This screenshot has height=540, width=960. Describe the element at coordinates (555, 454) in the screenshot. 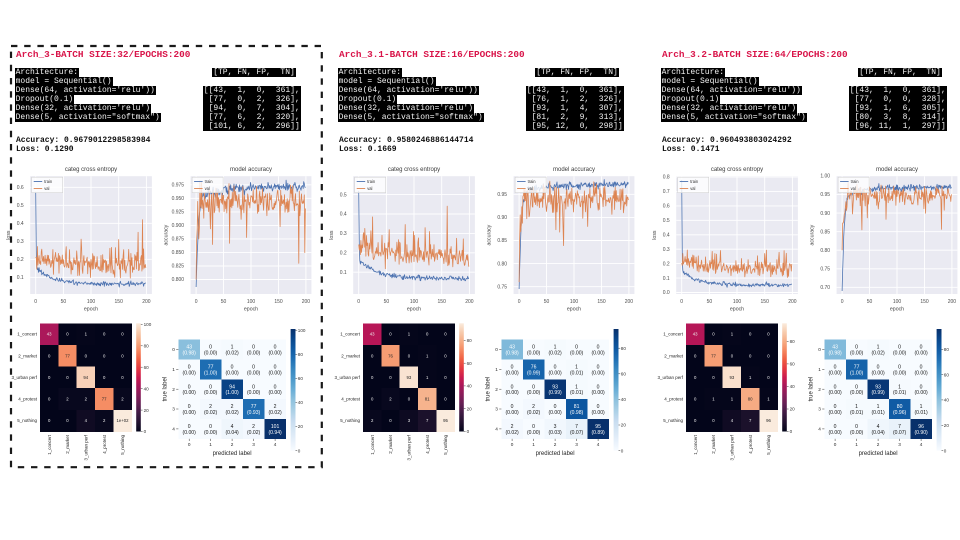

I see `svg-text: predicted label` at that location.